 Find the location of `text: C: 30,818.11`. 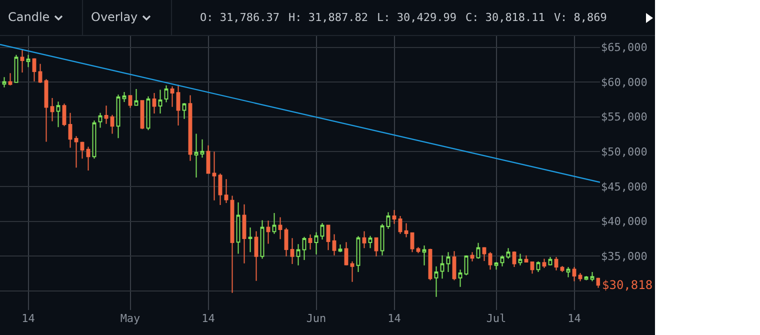

text: C: 30,818.11 is located at coordinates (505, 17).